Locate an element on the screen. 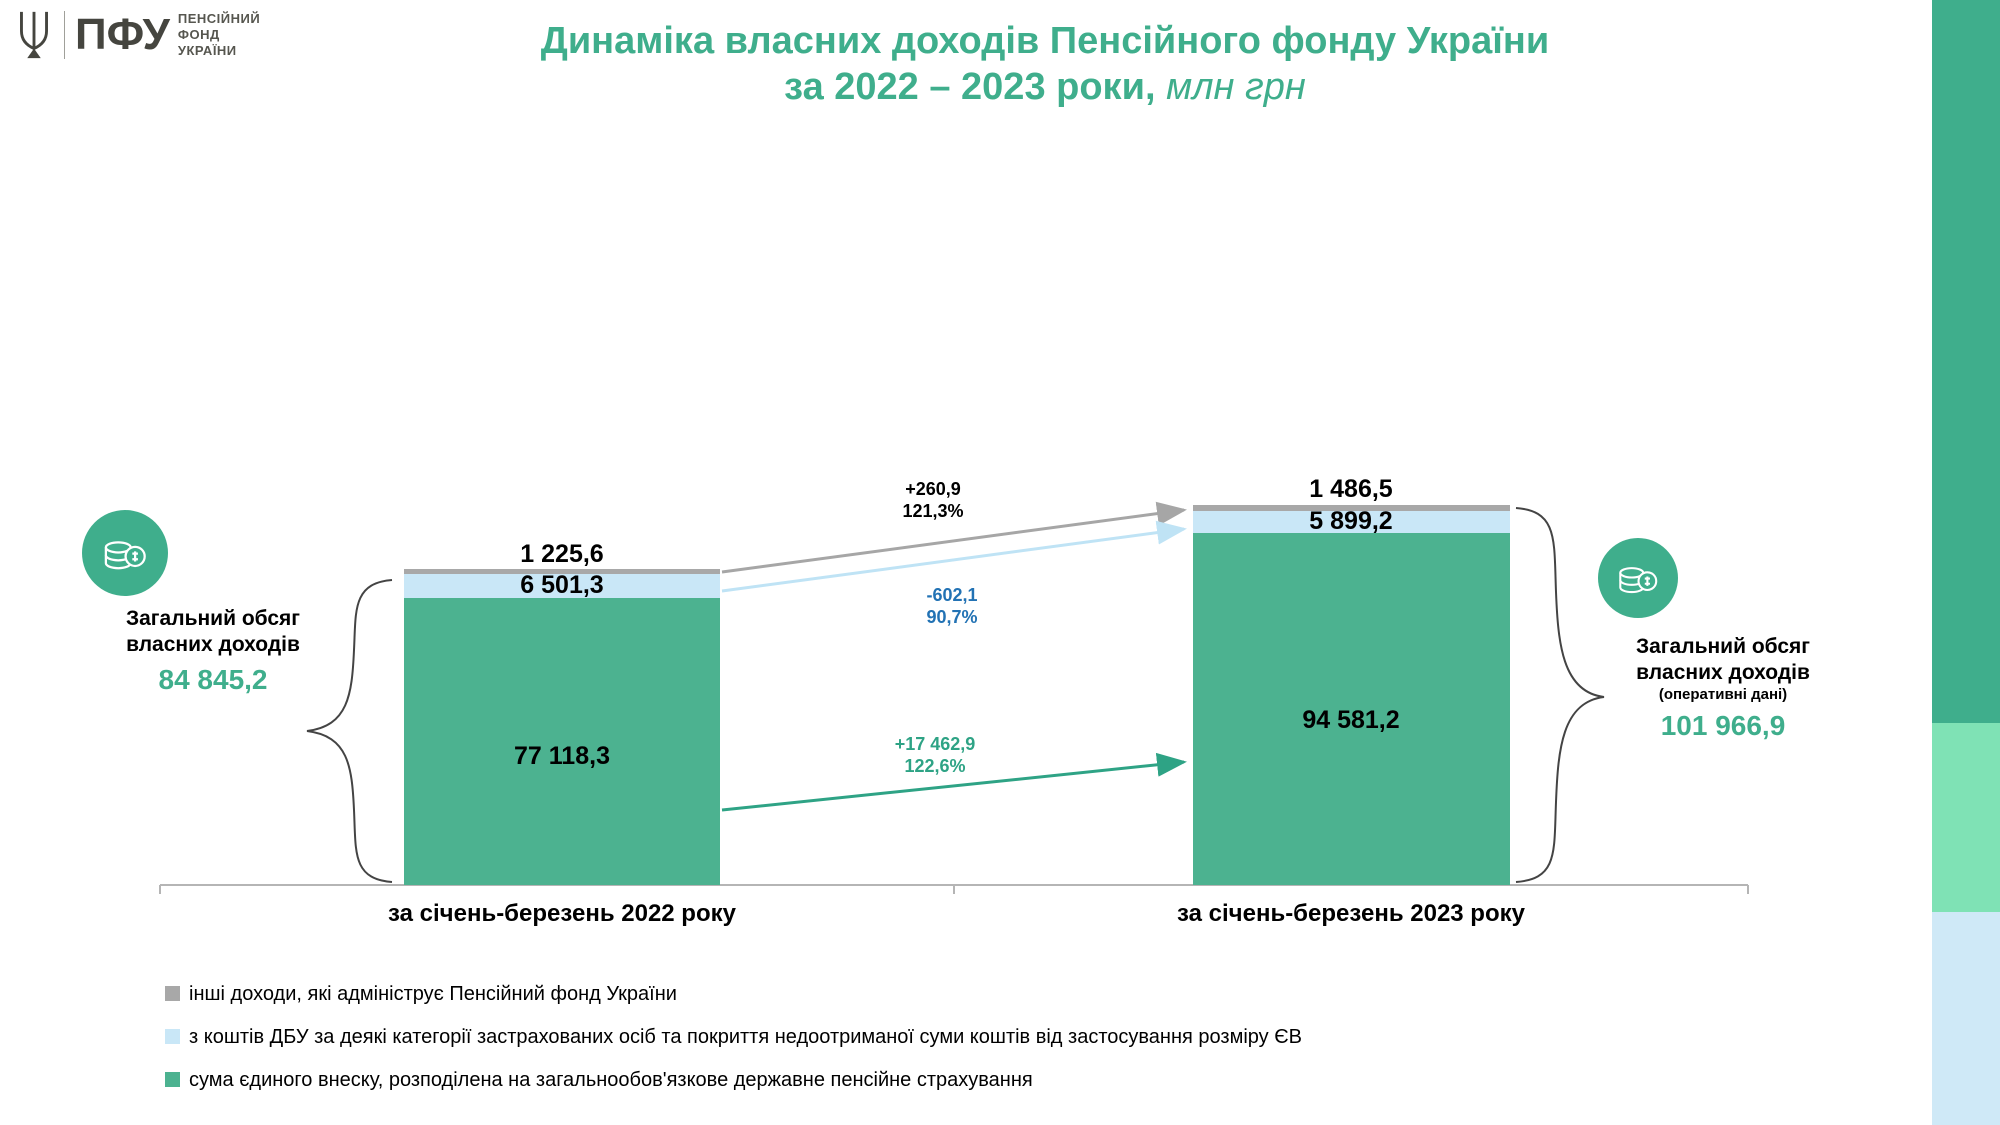 This screenshot has width=2000, height=1125. category-2022: за січень-березень 2022 року is located at coordinates (562, 913).